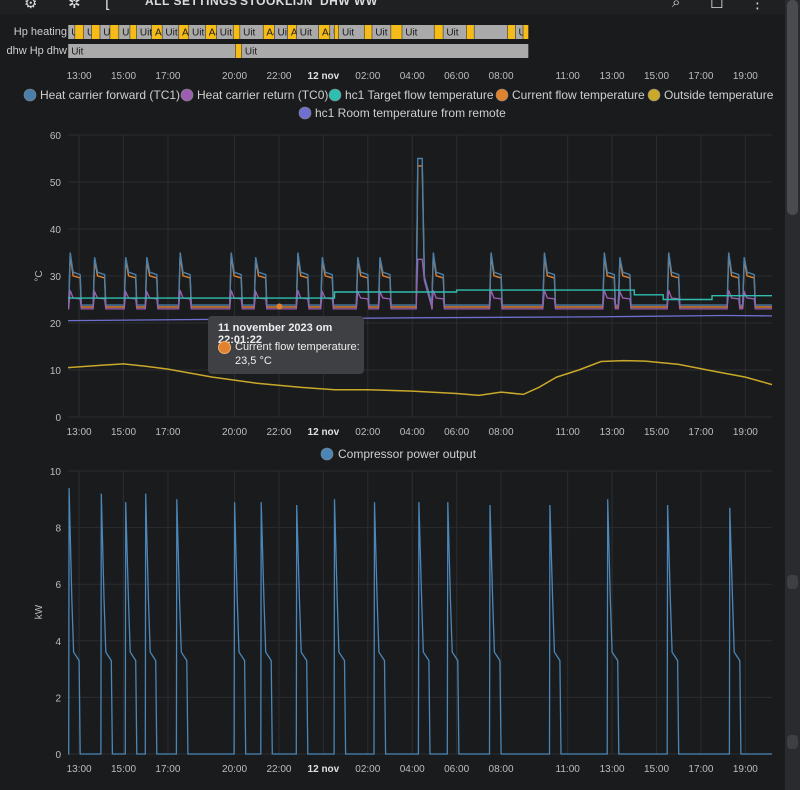 The height and width of the screenshot is (790, 800). What do you see at coordinates (757, 6) in the screenshot?
I see `more-icon: ⋮` at bounding box center [757, 6].